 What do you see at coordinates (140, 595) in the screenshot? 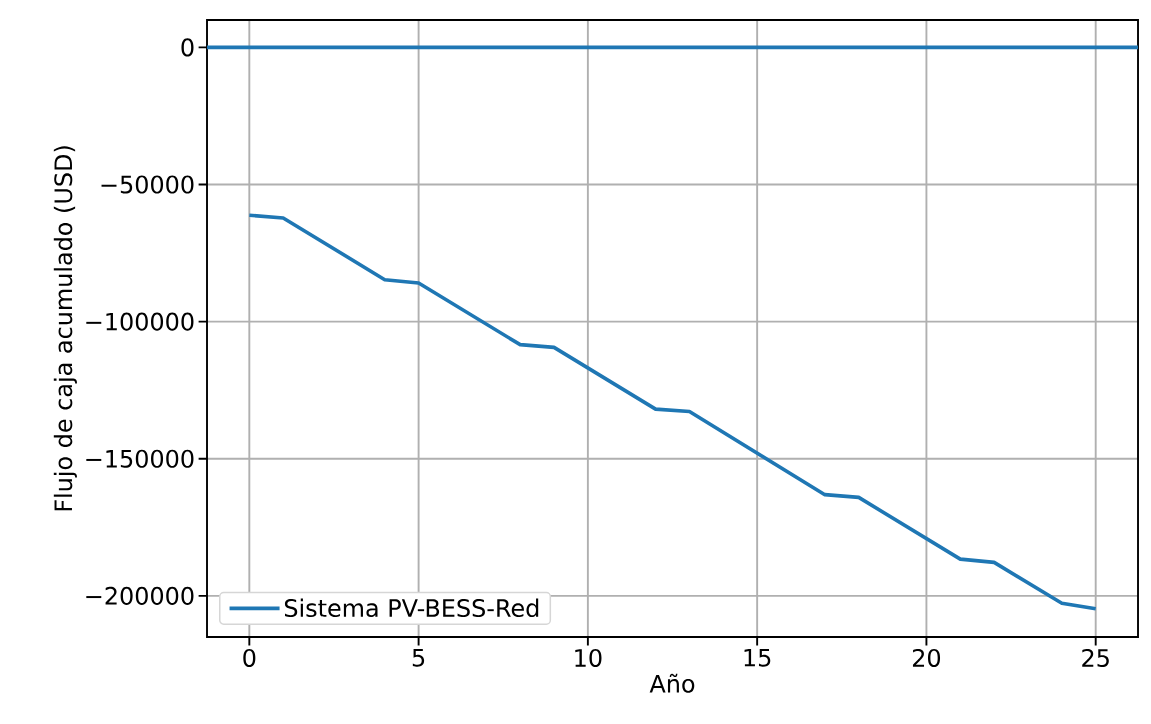
I see `y-tick-label: −200000` at bounding box center [140, 595].